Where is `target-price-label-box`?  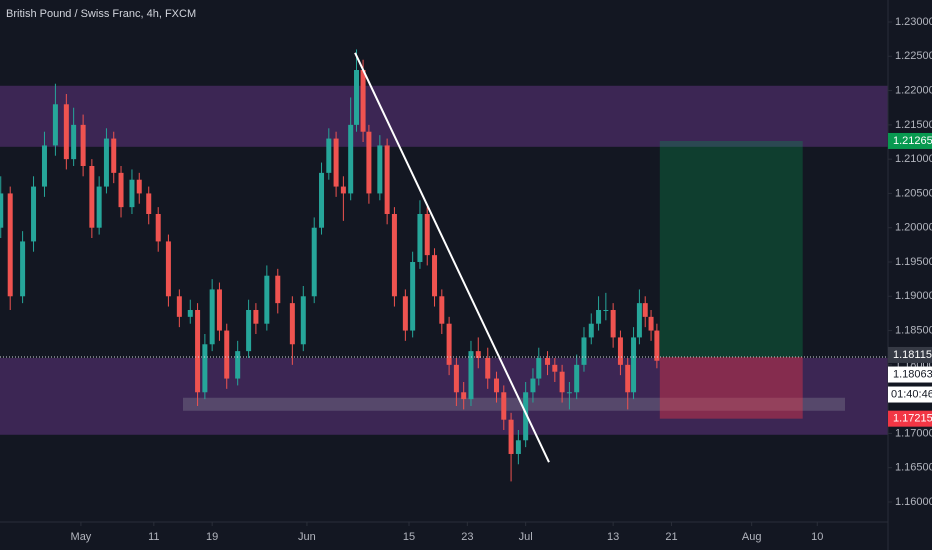 target-price-label-box is located at coordinates (910, 140).